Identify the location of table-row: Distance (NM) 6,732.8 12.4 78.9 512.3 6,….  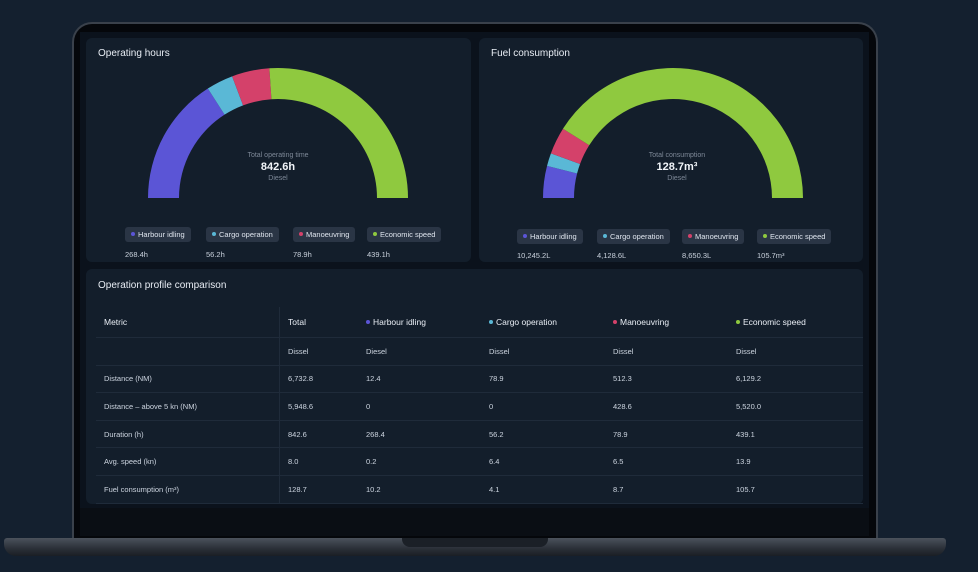
(479, 379).